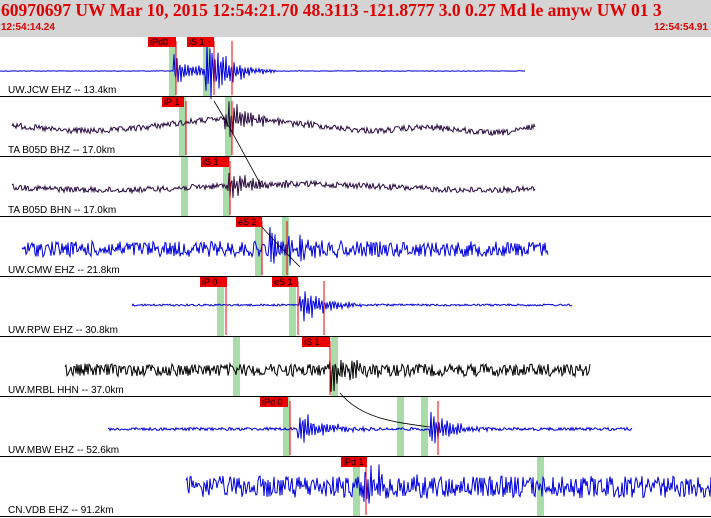  I want to click on pick-flag: iPd0, so click(162, 42).